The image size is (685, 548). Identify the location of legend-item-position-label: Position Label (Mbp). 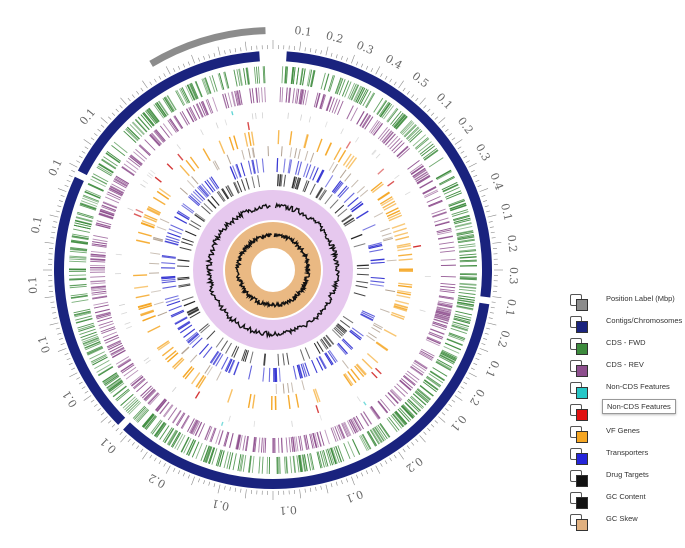
(625, 301).